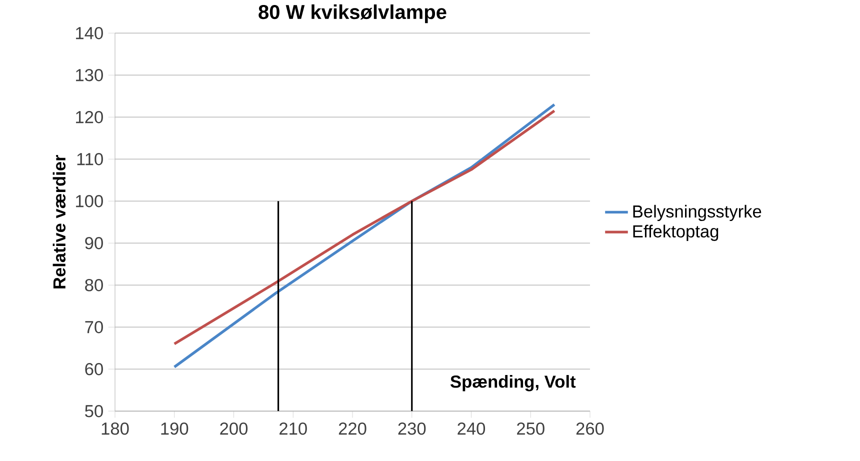  What do you see at coordinates (89, 75) in the screenshot?
I see `y-tick-label: 130` at bounding box center [89, 75].